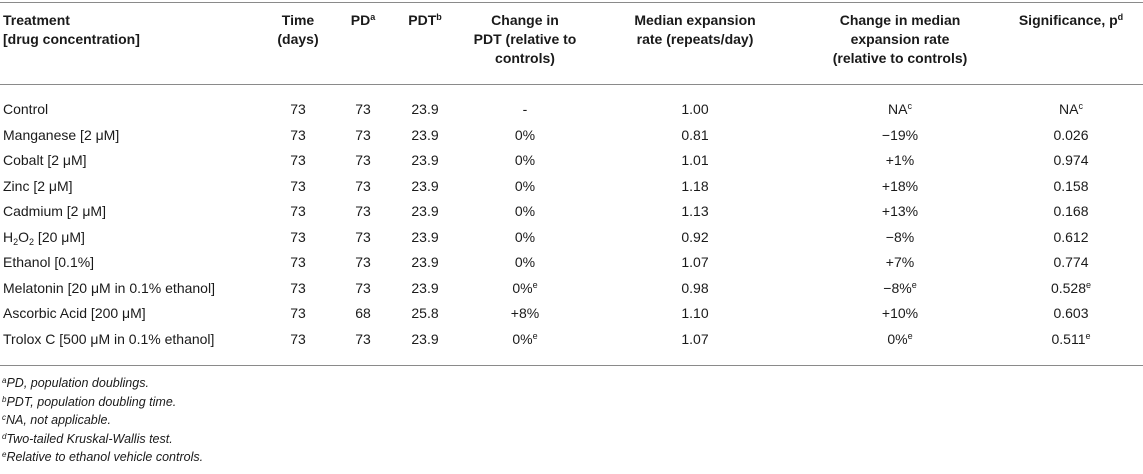 This screenshot has width=1143, height=474. What do you see at coordinates (571, 2) in the screenshot?
I see `top-rule` at bounding box center [571, 2].